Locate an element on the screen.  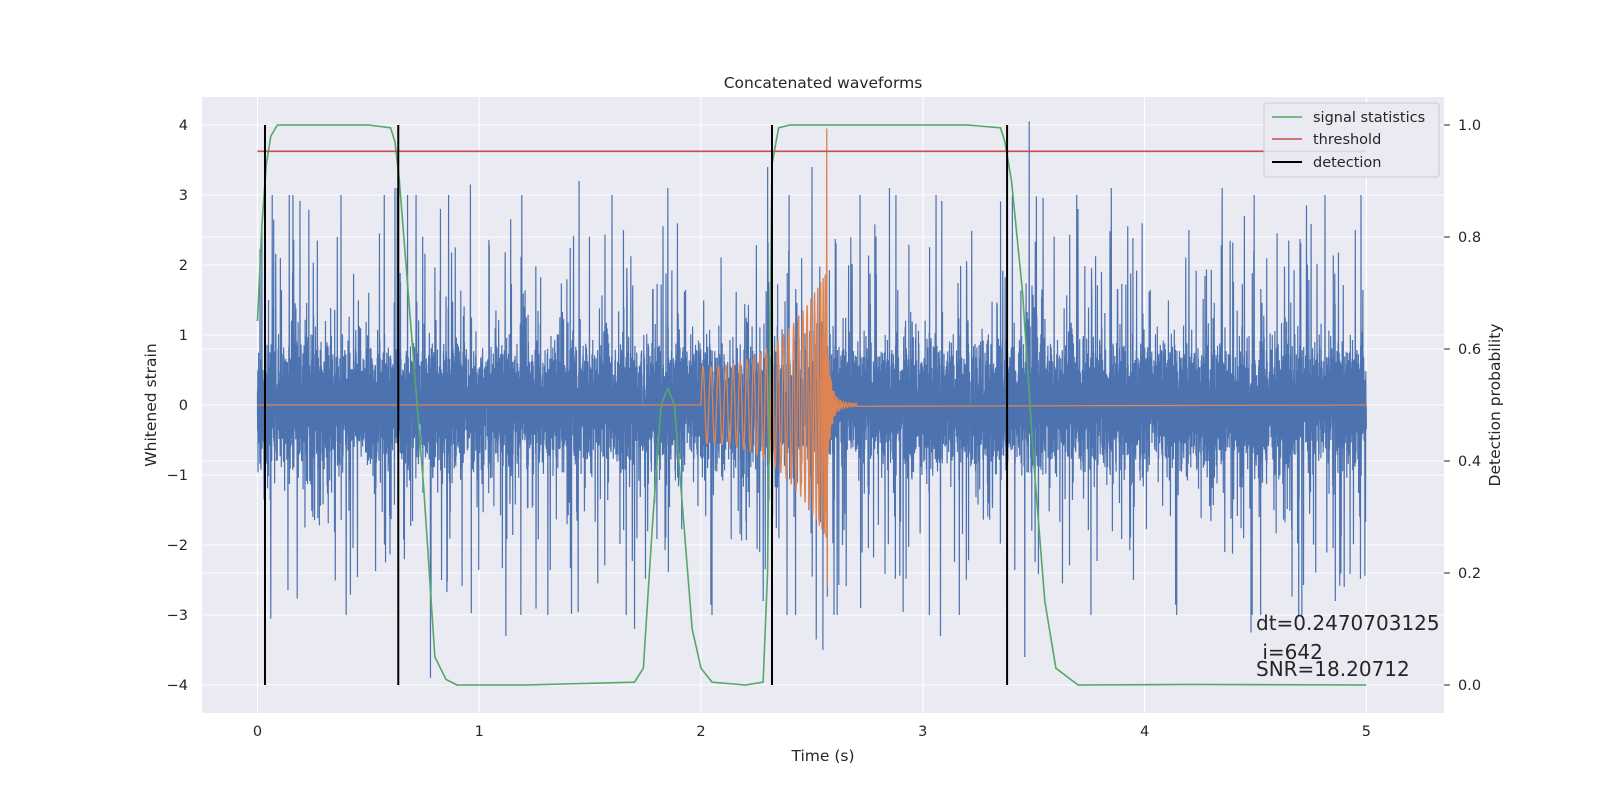
x-tick-label: 2 is located at coordinates (700, 732).